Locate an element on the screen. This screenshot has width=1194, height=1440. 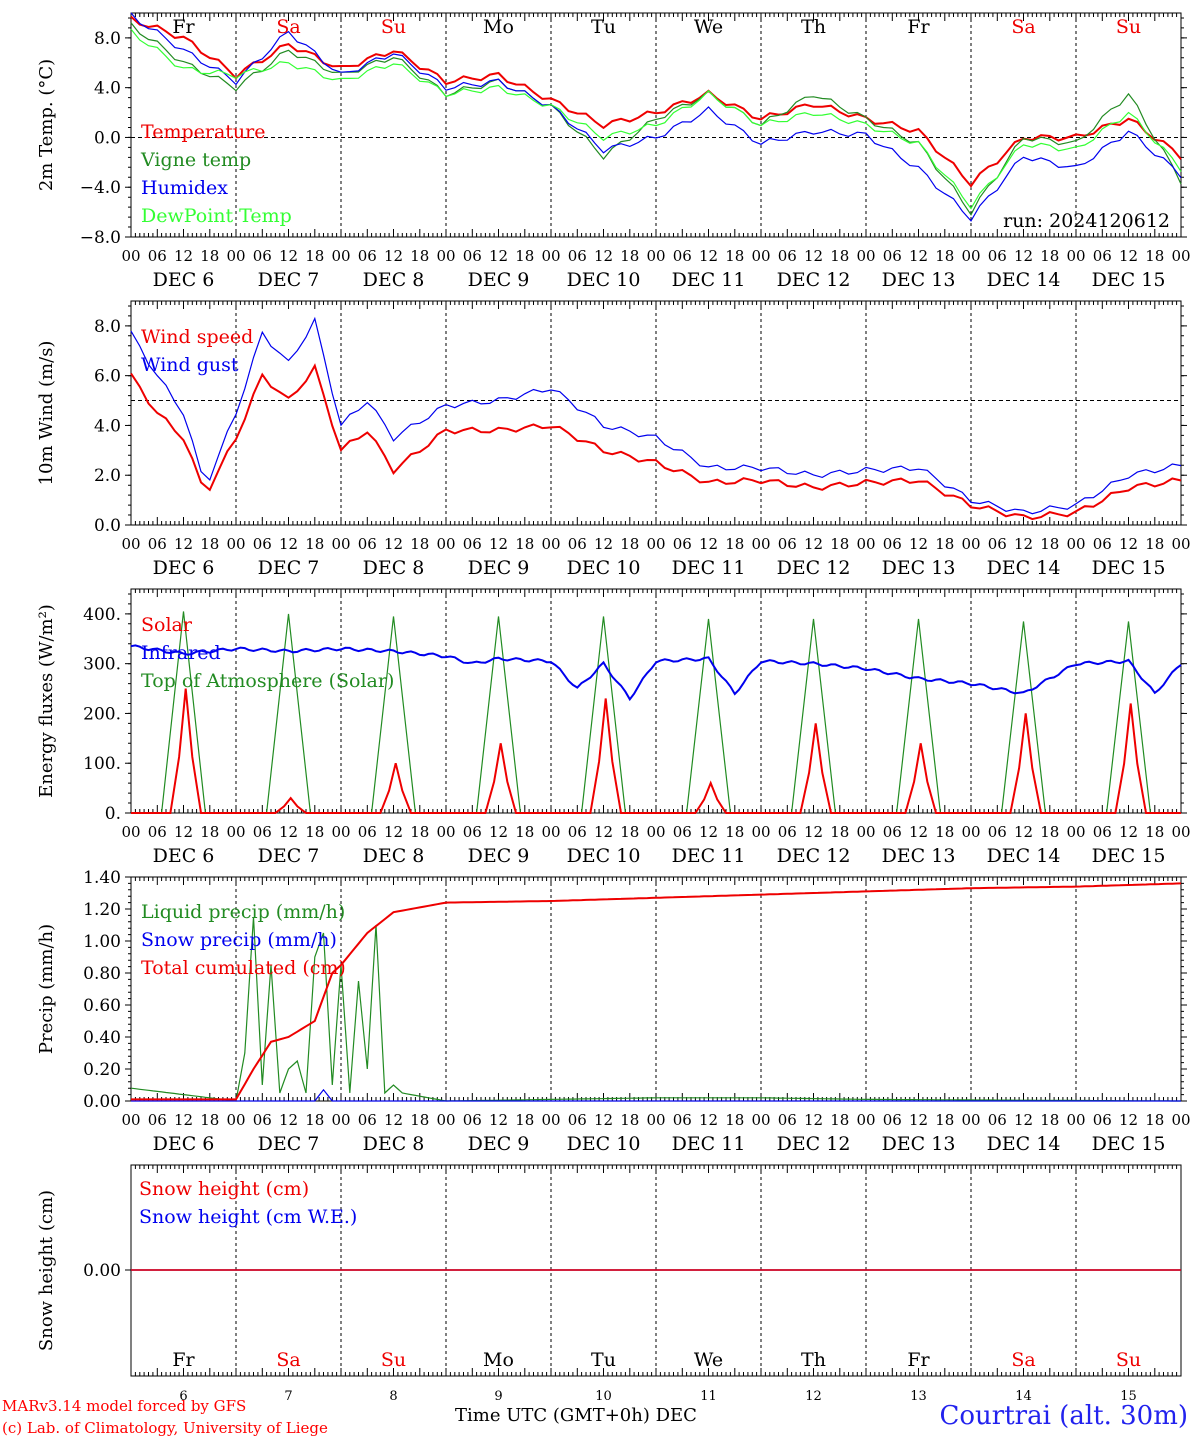
legend-entry: Vigne temp is located at coordinates (195, 160).